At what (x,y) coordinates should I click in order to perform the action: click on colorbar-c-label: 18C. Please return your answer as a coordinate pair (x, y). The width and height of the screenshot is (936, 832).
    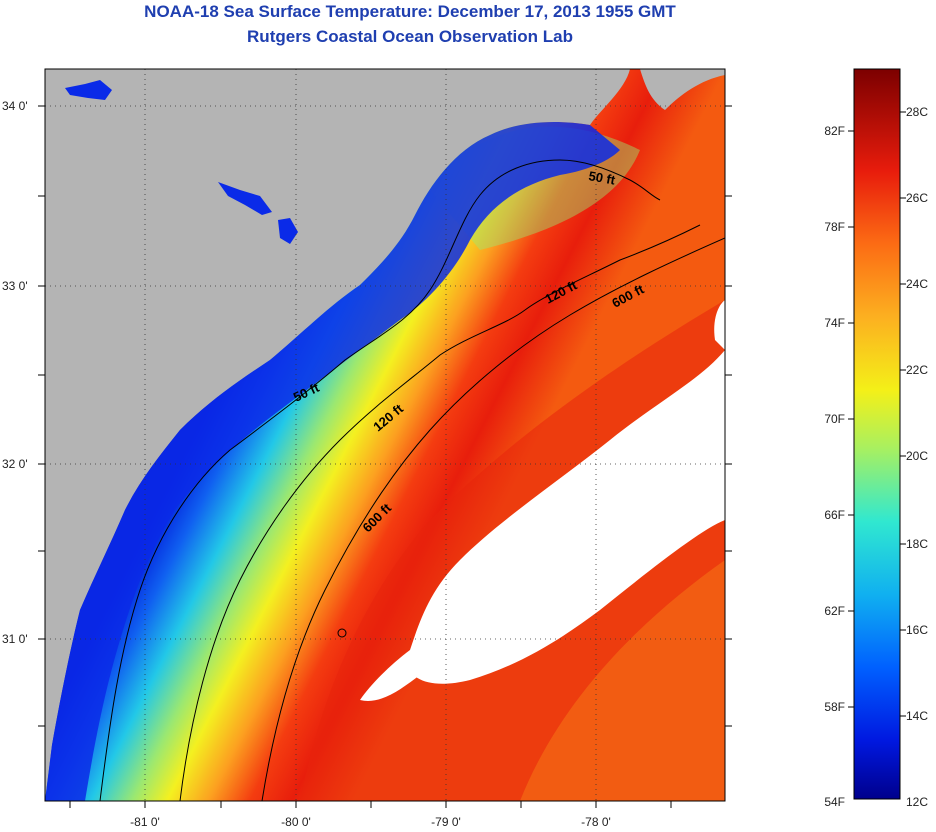
    Looking at the image, I should click on (917, 544).